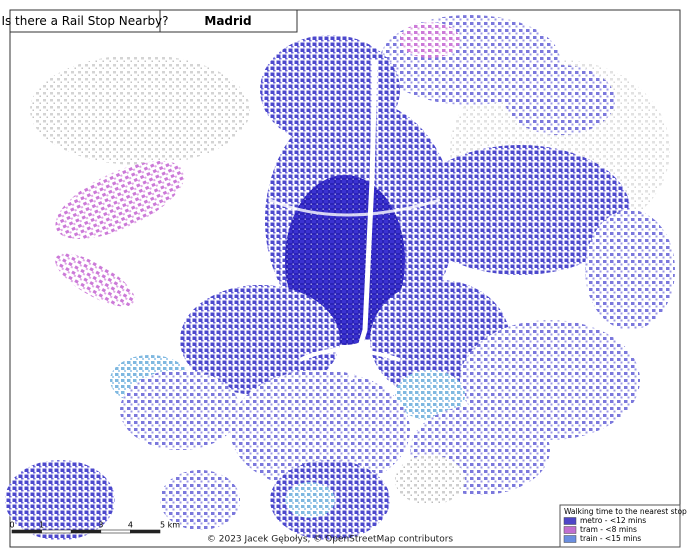  Describe the element at coordinates (170, 525) in the screenshot. I see `scale-label: 5 km` at that location.